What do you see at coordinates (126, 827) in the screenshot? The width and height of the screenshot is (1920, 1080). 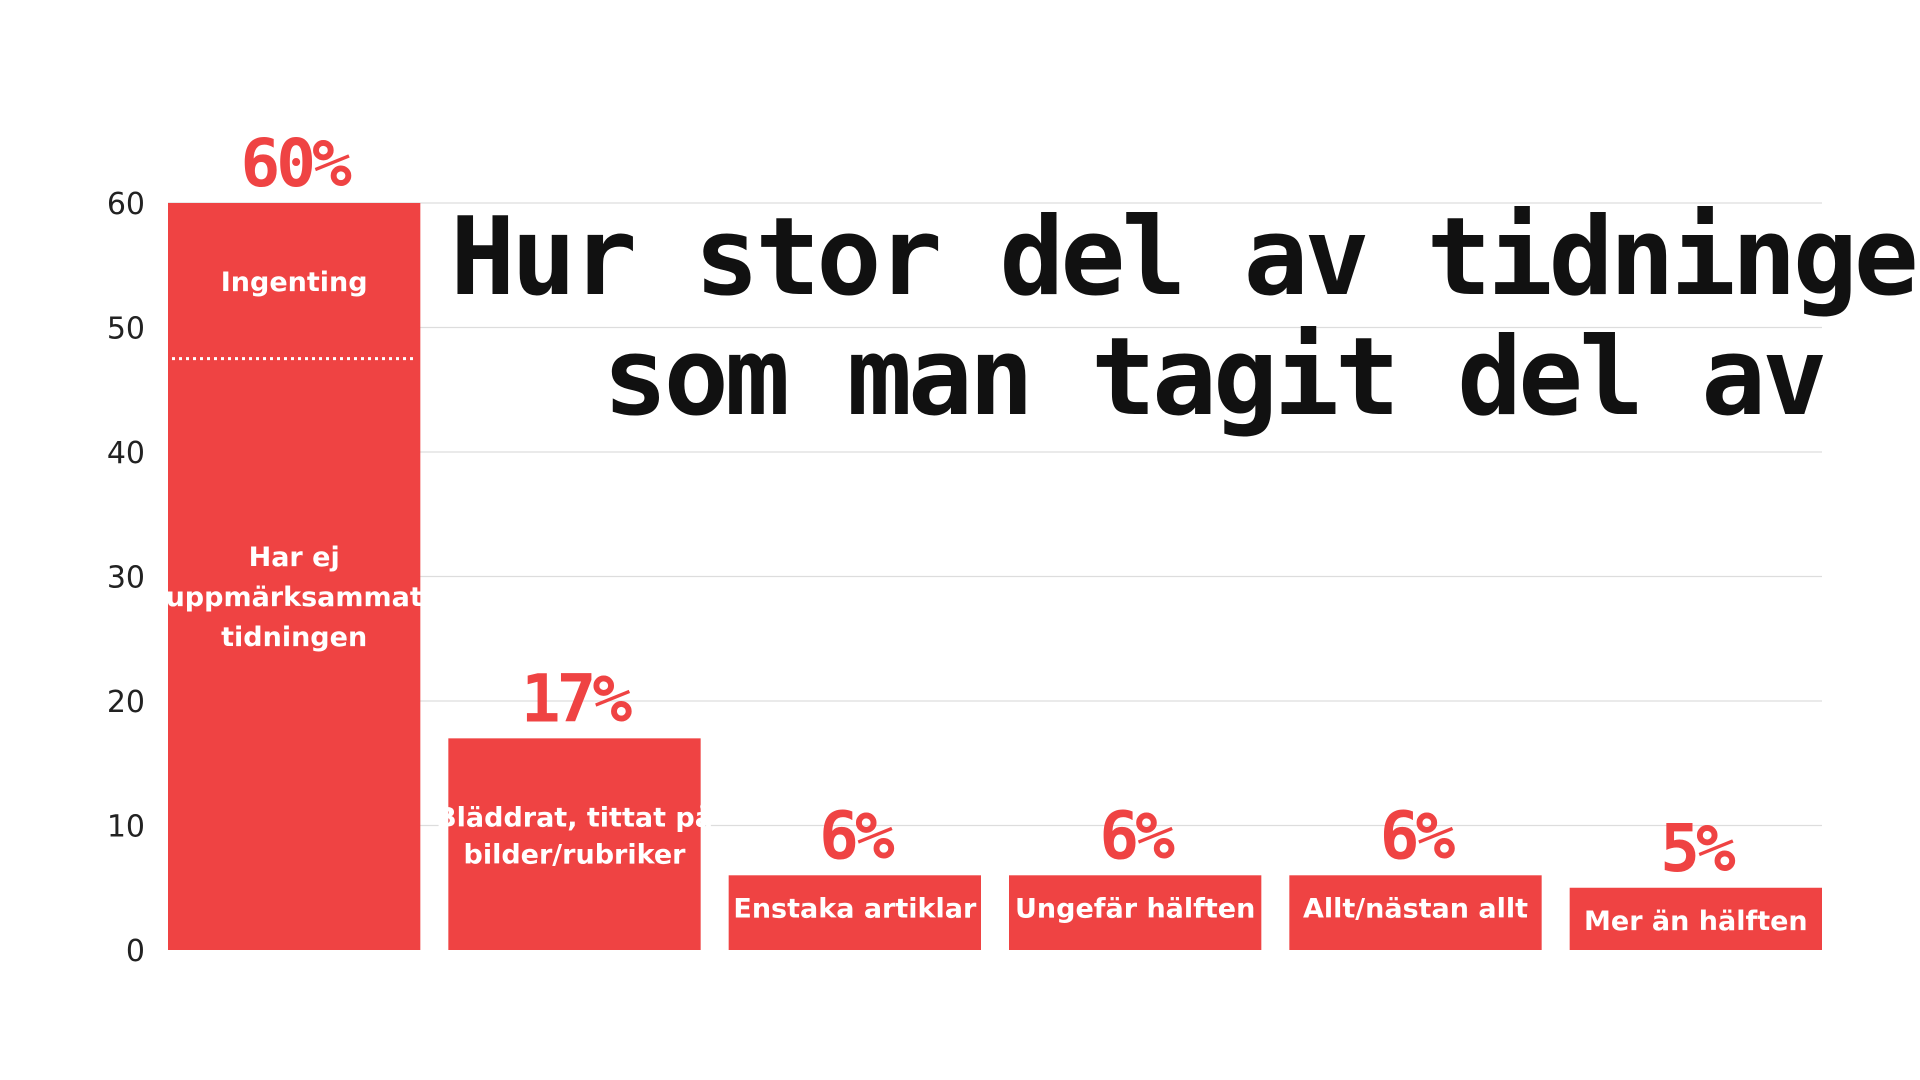 I see `y-tick-label: 10` at bounding box center [126, 827].